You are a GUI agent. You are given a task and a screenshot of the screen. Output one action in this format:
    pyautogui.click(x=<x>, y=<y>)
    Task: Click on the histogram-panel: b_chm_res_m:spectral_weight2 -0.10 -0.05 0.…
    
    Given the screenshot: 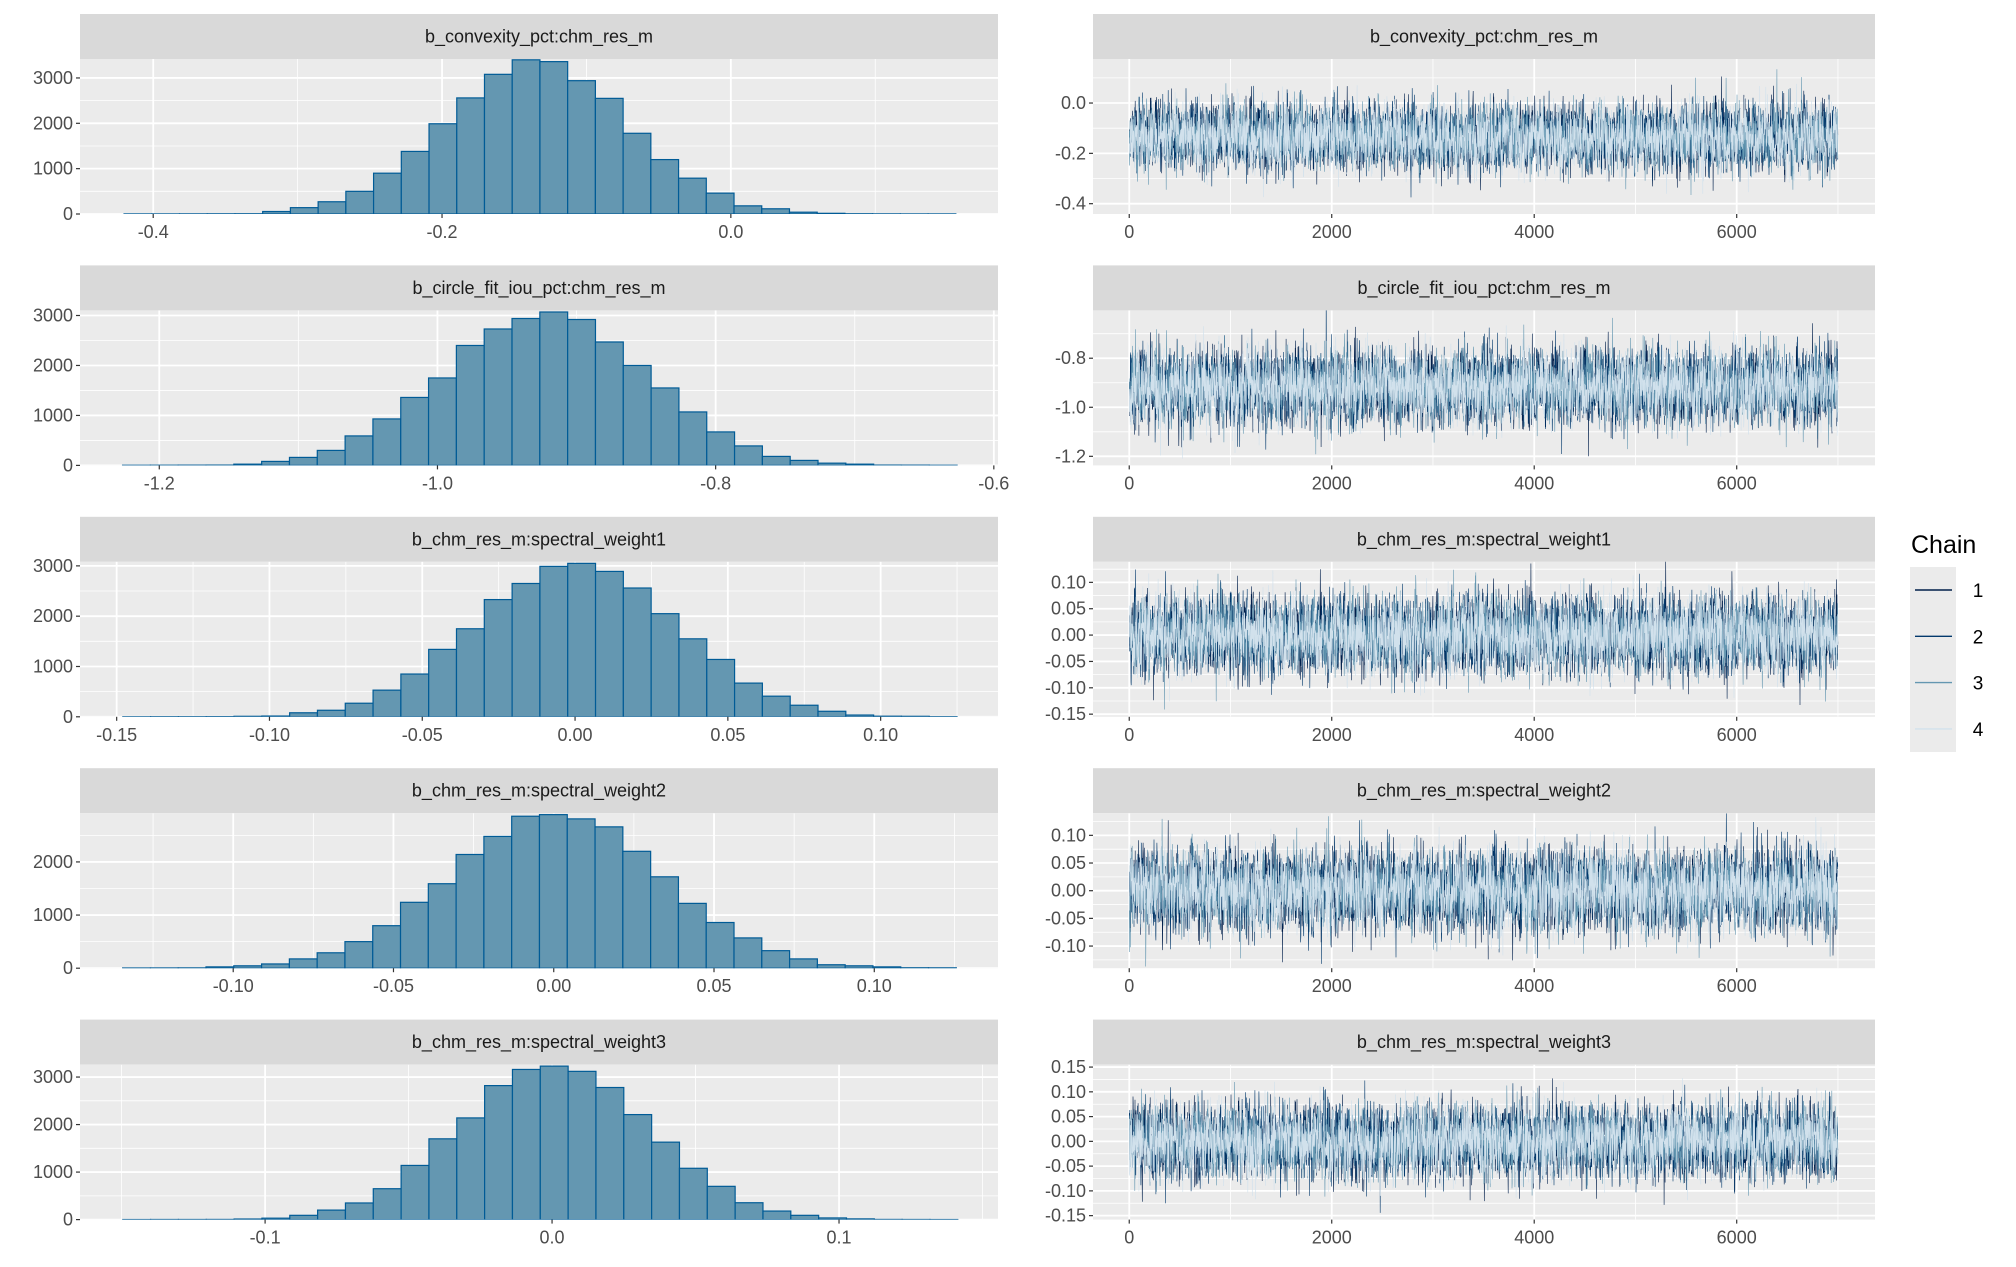 What is the action you would take?
    pyautogui.click(x=515, y=882)
    